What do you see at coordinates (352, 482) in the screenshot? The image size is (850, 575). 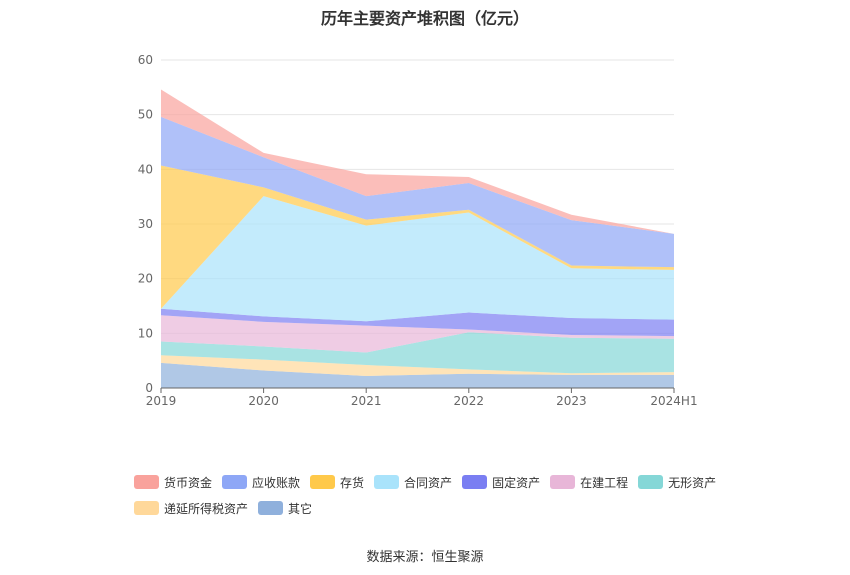 I see `legend-label: 存货` at bounding box center [352, 482].